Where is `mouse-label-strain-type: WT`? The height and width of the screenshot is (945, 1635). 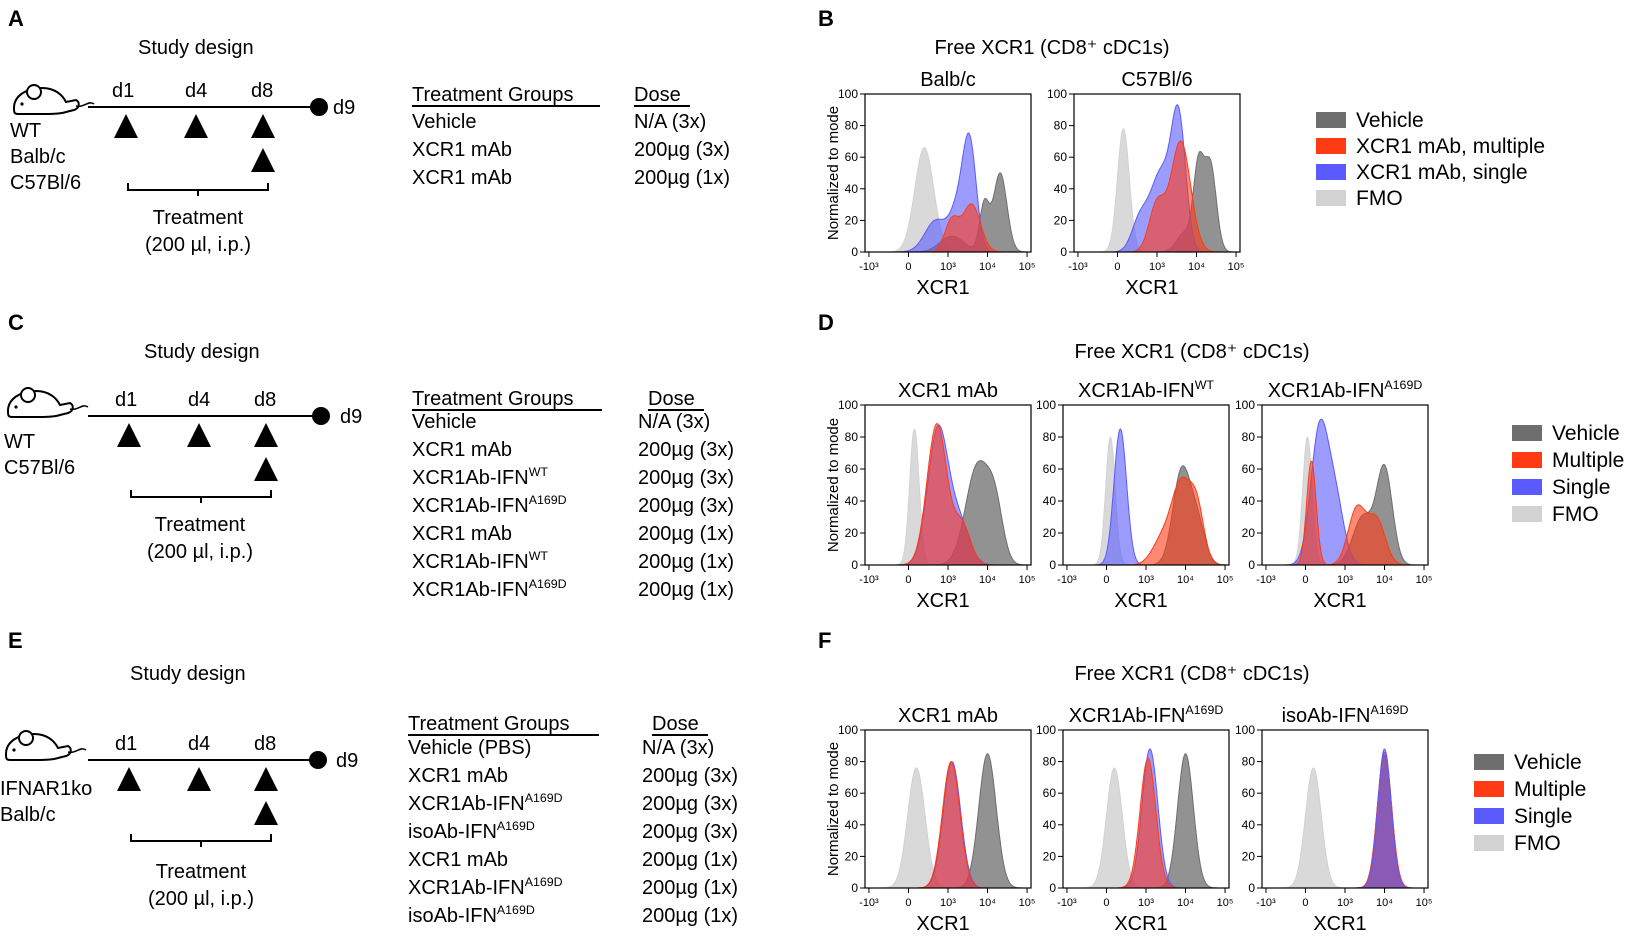
mouse-label-strain-type: WT is located at coordinates (25, 131).